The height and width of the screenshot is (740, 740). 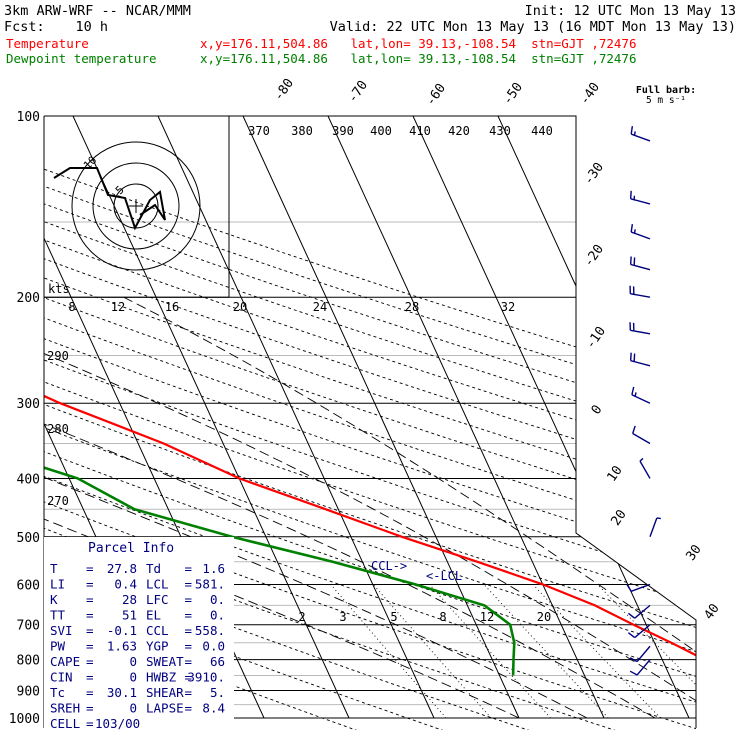 What do you see at coordinates (259, 131) in the screenshot?
I see `theta-label-370: 370` at bounding box center [259, 131].